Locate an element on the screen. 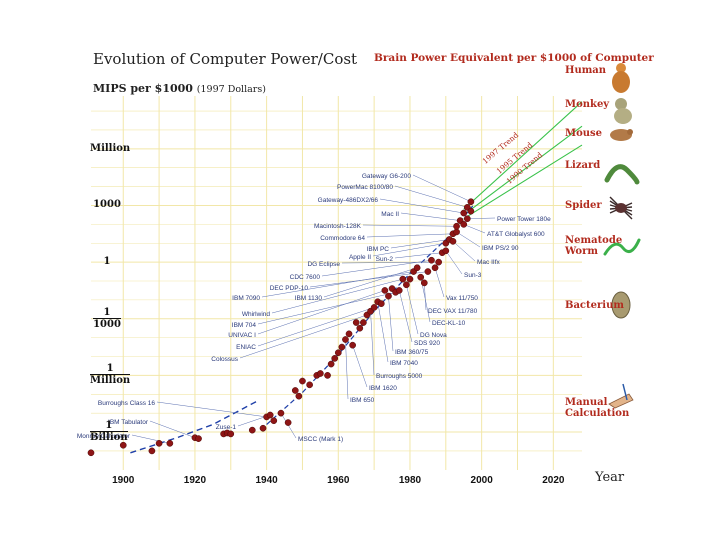 This screenshot has width=720, height=540. x-tick-label: 1960 is located at coordinates (338, 480).